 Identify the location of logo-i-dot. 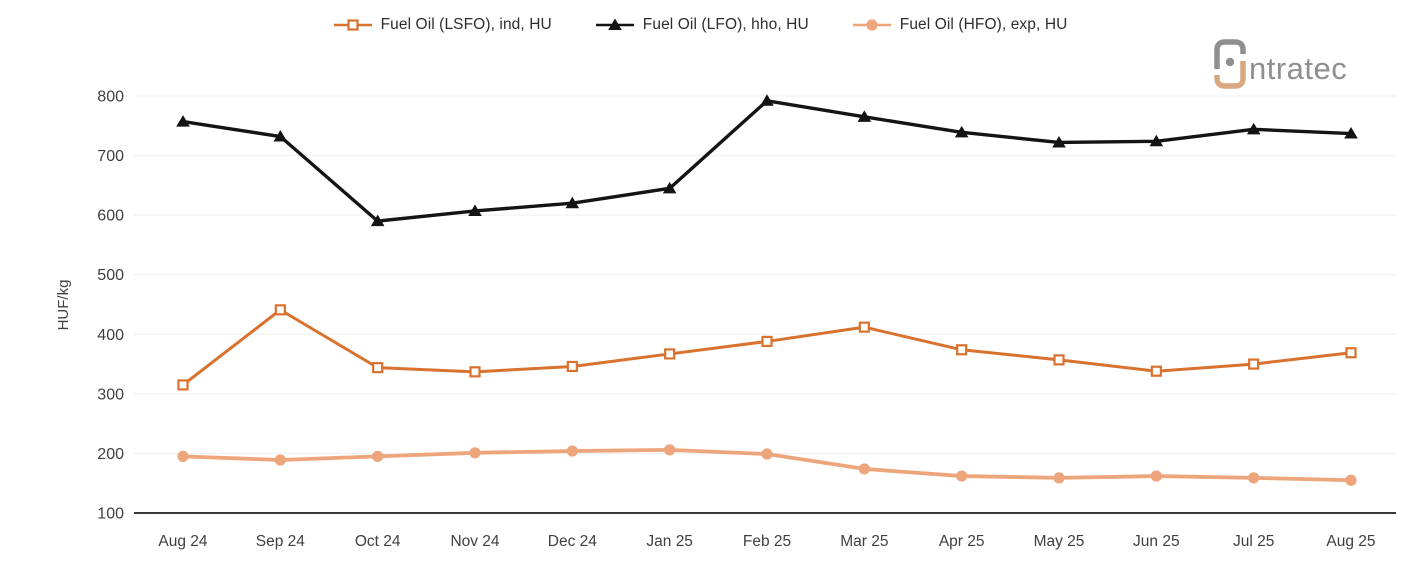
(1230, 62).